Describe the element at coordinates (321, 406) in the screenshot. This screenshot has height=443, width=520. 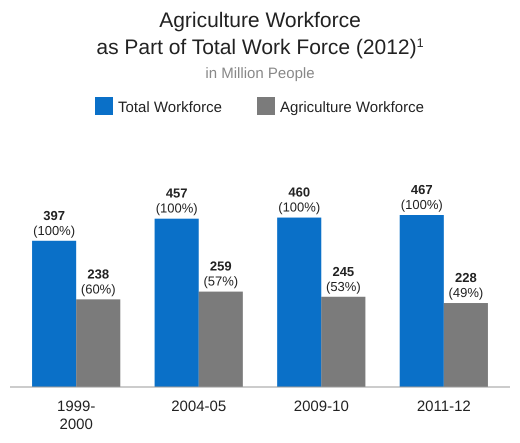
I see `x-tick-label: 2009-10` at that location.